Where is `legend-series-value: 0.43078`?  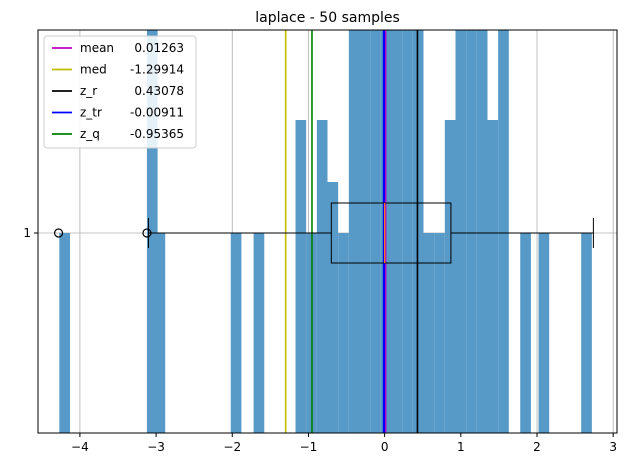 legend-series-value: 0.43078 is located at coordinates (159, 91).